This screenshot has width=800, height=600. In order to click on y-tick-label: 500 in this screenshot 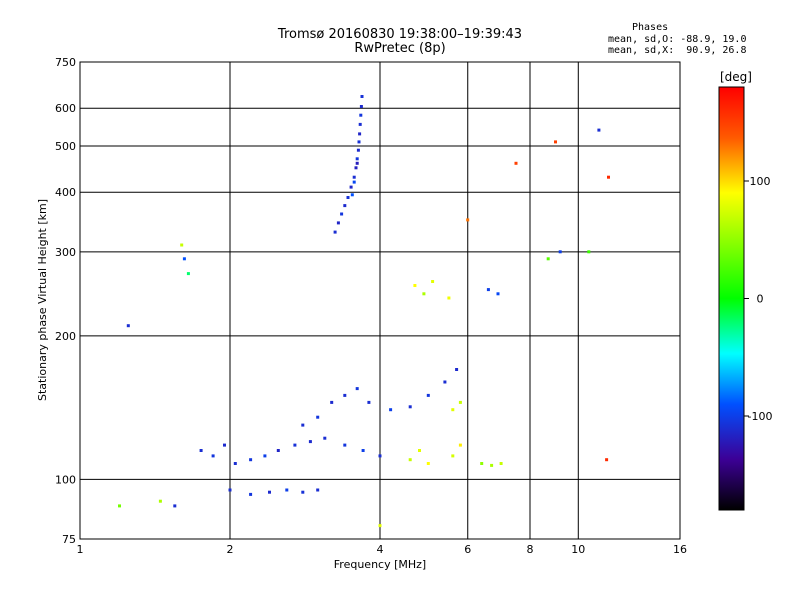, I will do `click(65, 146)`.